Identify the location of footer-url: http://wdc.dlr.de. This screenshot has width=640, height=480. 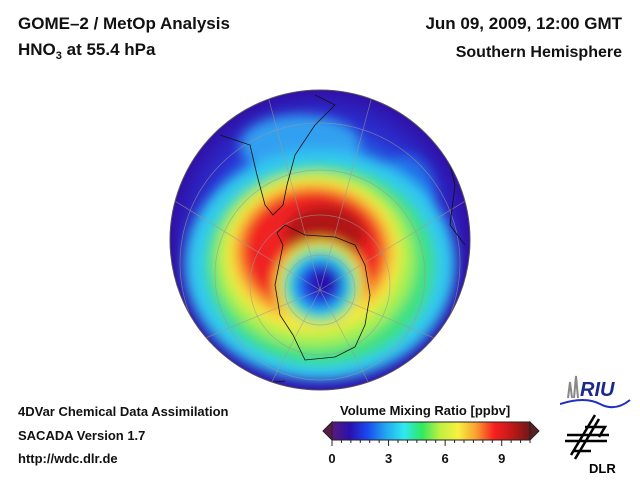
(68, 458).